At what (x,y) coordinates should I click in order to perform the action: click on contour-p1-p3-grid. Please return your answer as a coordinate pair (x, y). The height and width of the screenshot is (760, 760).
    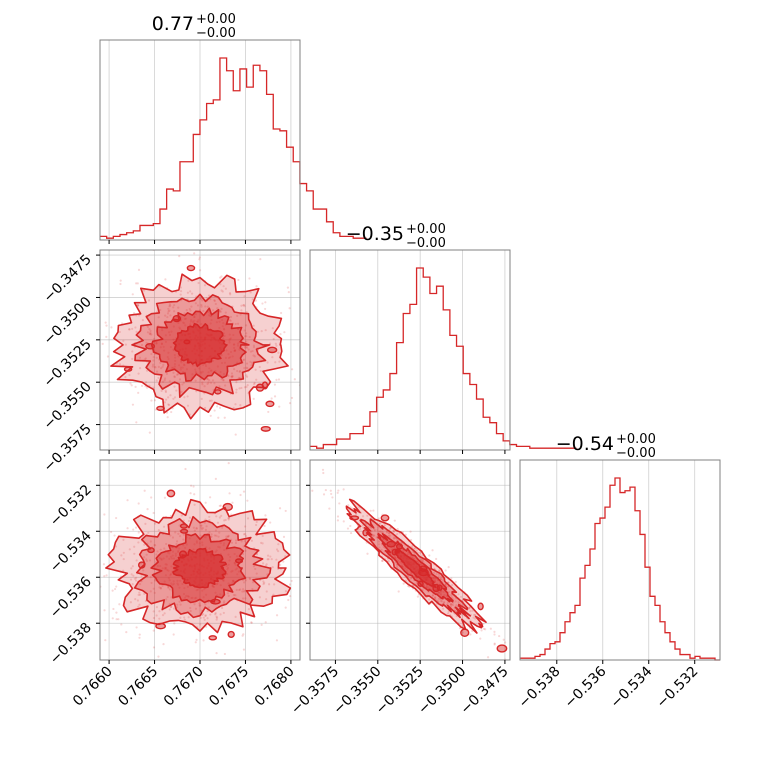
    Looking at the image, I should click on (200, 560).